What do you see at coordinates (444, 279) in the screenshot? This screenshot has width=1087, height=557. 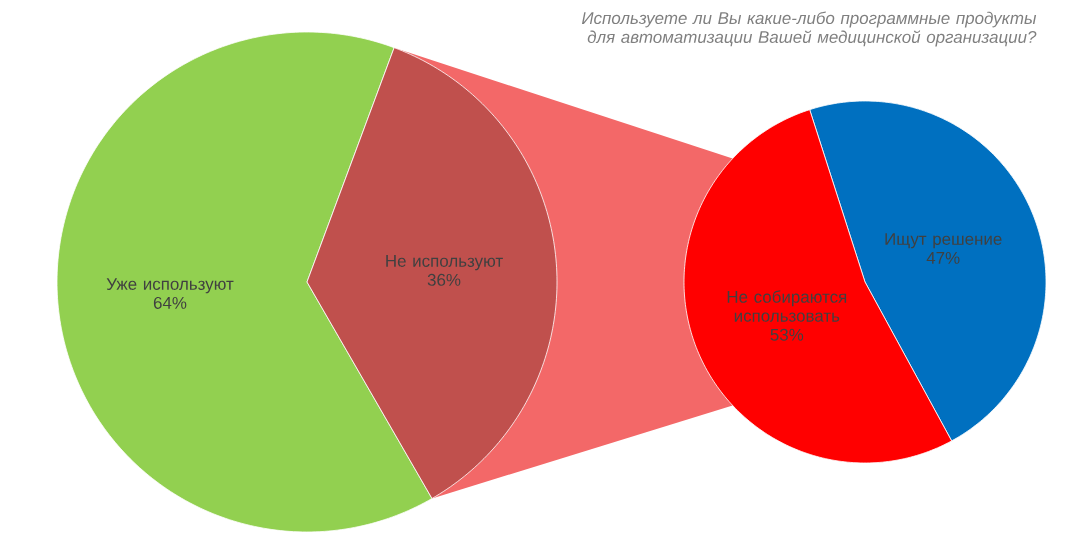 I see `data-label: 36%` at bounding box center [444, 279].